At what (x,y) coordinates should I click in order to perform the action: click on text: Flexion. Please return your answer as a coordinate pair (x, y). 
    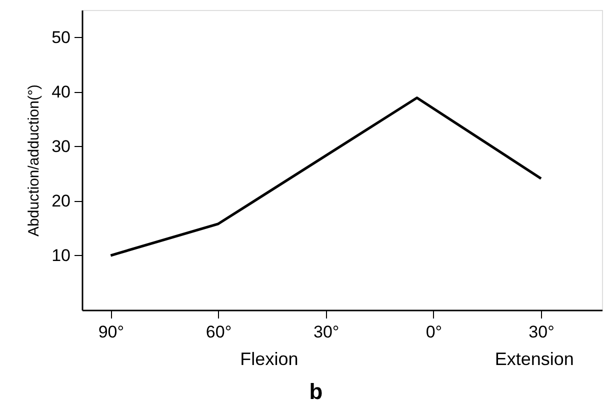
    Looking at the image, I should click on (269, 359).